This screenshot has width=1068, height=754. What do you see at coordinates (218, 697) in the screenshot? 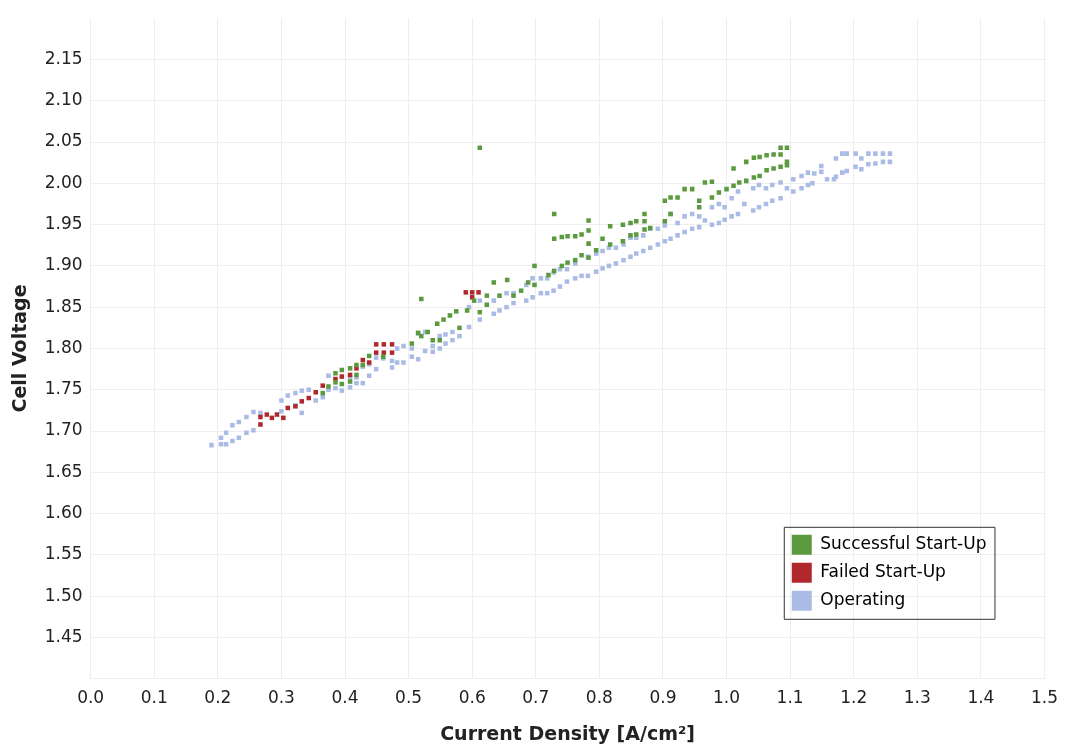
I see `x-tick-label: 0.2` at bounding box center [218, 697].